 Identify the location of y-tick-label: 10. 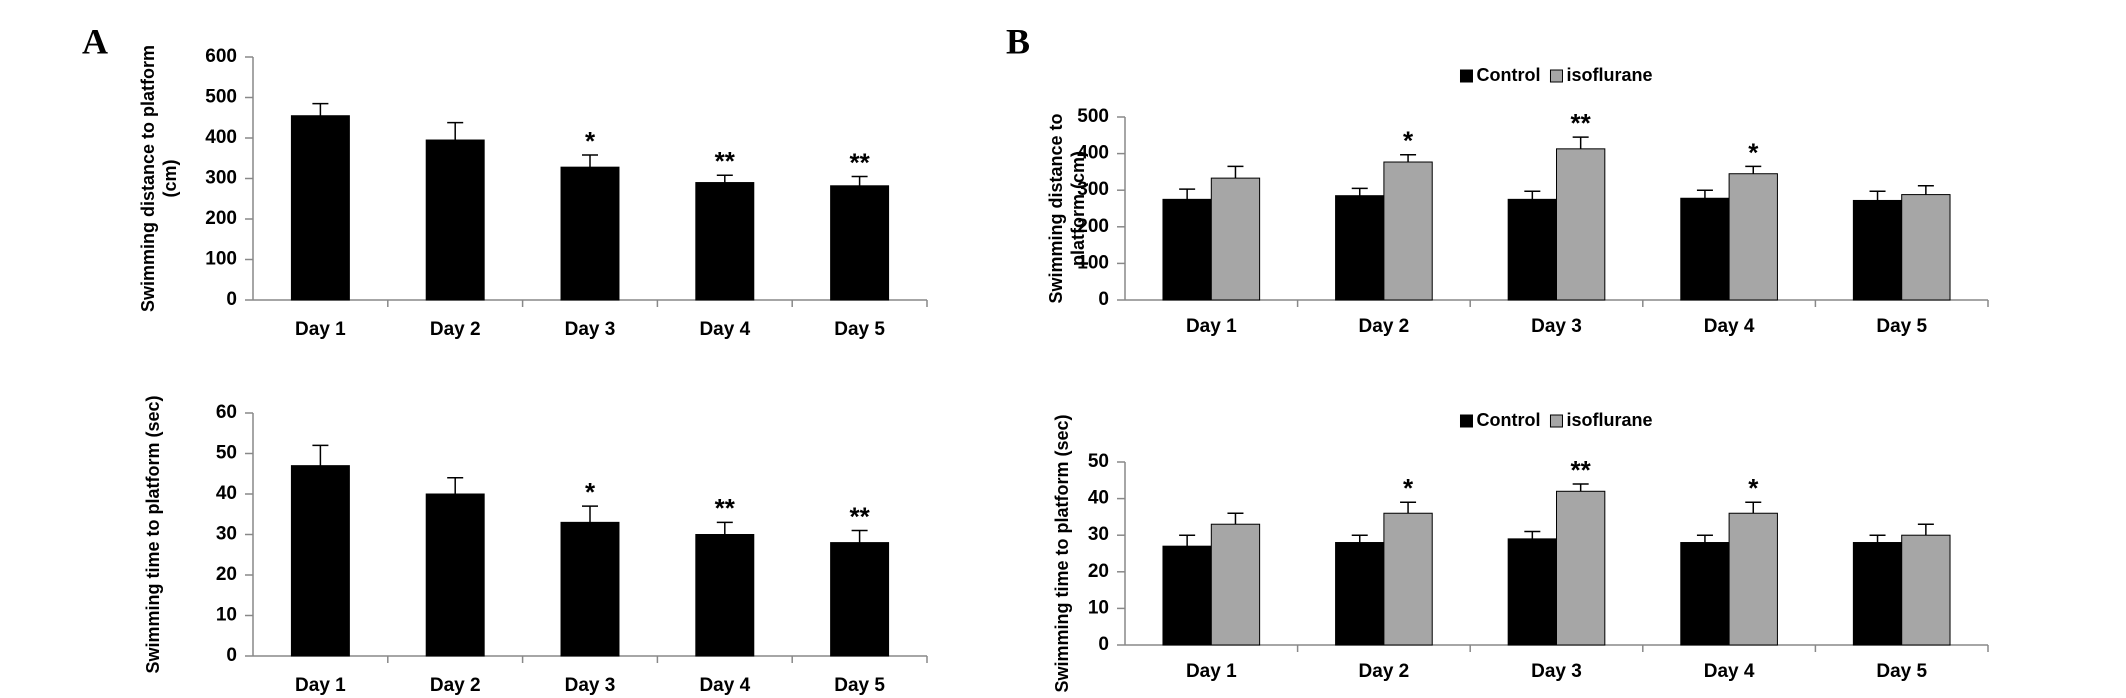
(1098, 607).